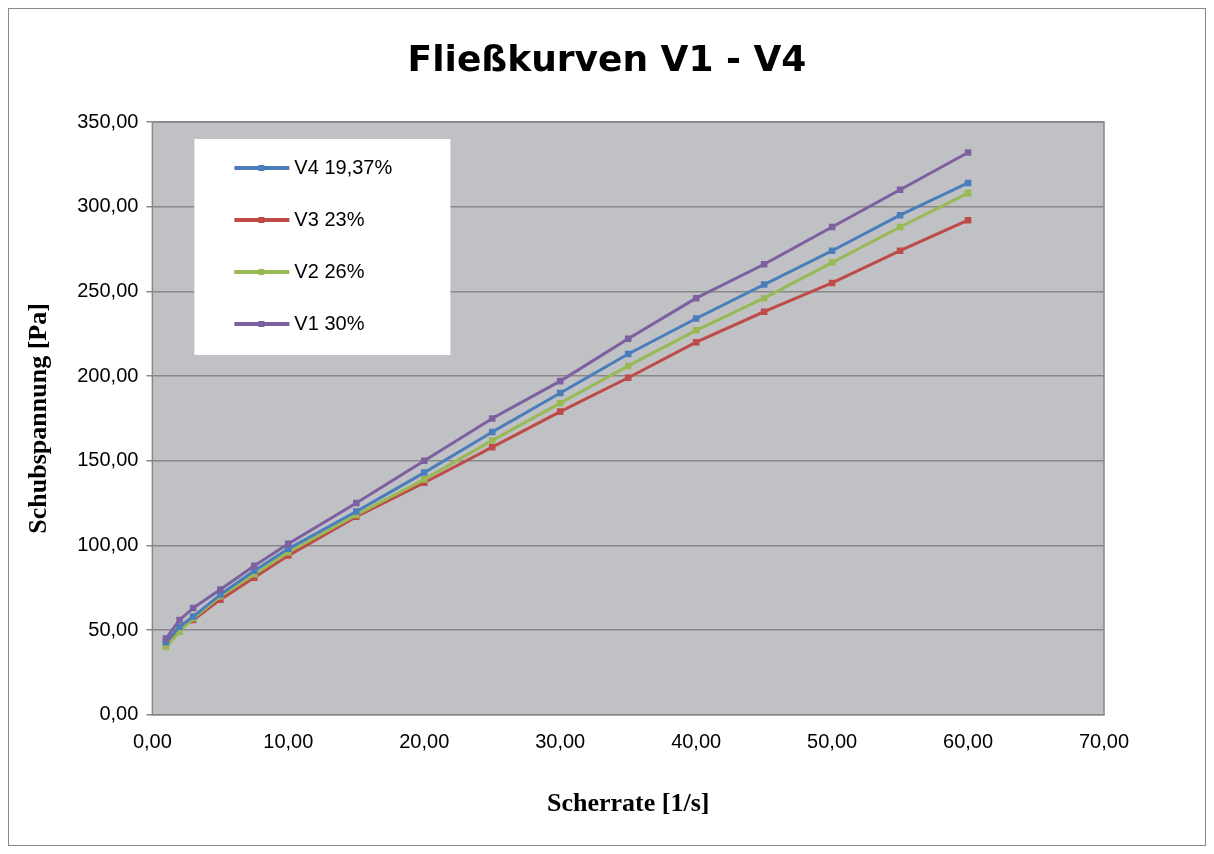 This screenshot has width=1214, height=854. Describe the element at coordinates (108, 459) in the screenshot. I see `y-tick-label: 150,00` at that location.